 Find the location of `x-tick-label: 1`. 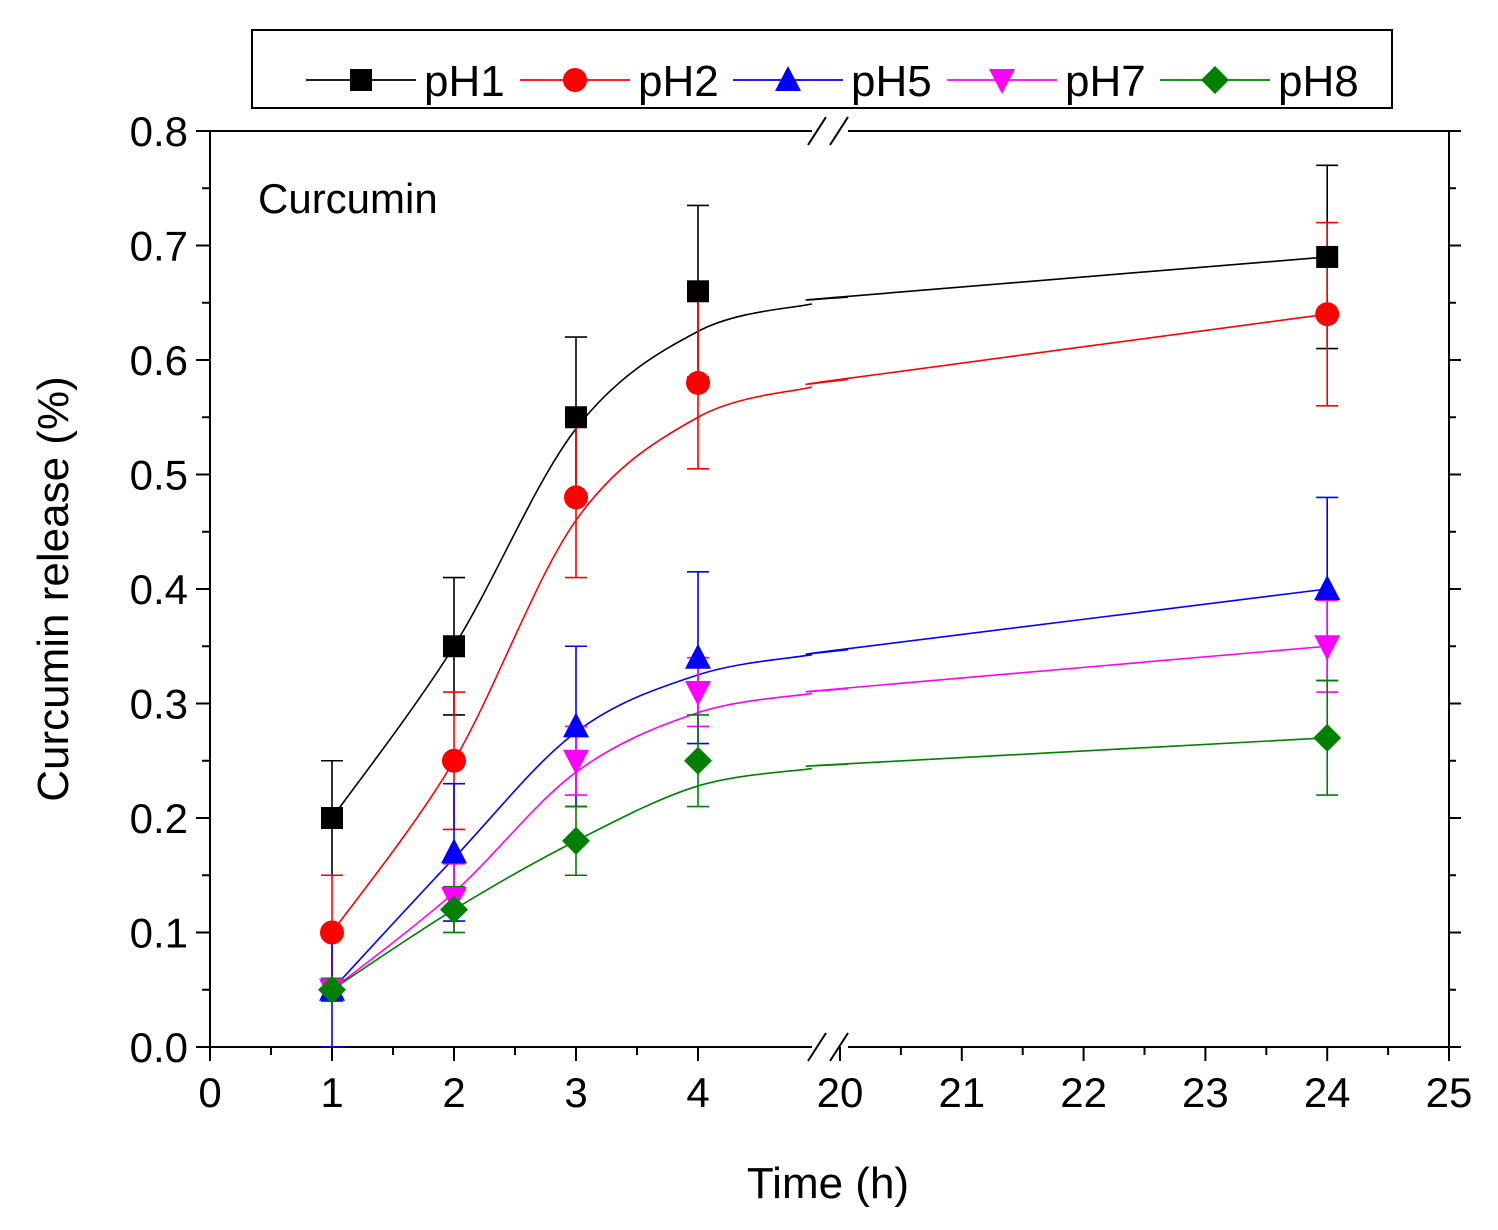

x-tick-label: 1 is located at coordinates (331, 1092).